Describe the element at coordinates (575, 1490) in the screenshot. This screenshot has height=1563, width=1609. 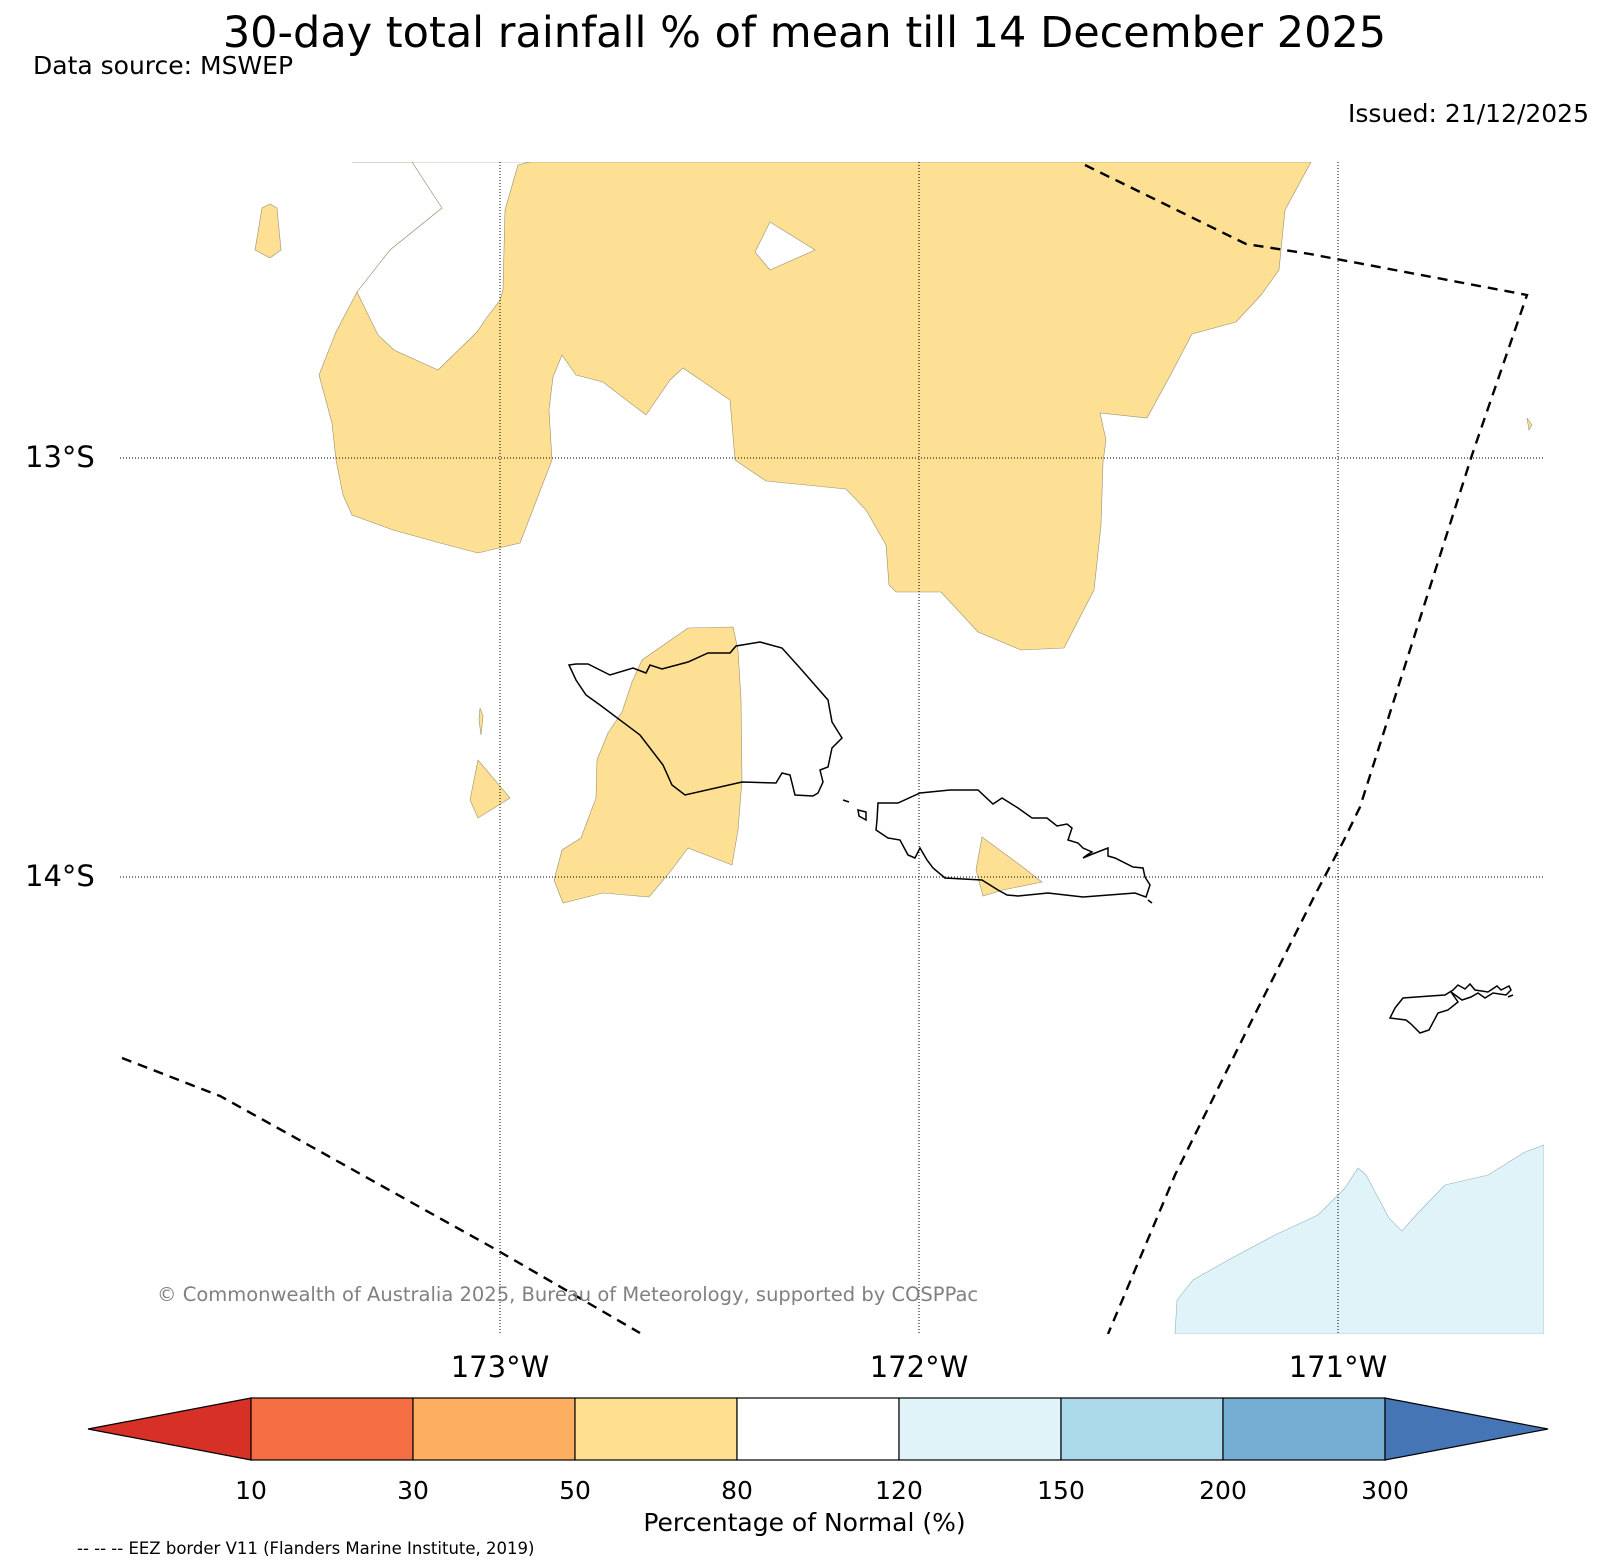
I see `colorbar-tick-label: 50` at that location.